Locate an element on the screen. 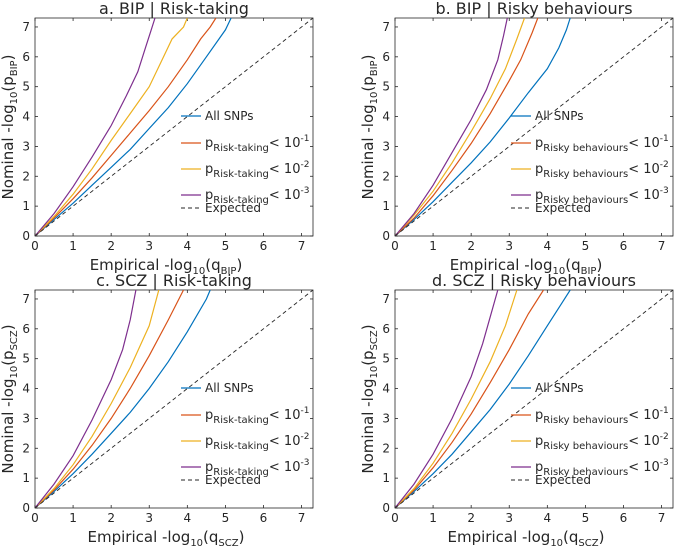  chart-title: b. BIP | Risky behaviours is located at coordinates (533, 9).